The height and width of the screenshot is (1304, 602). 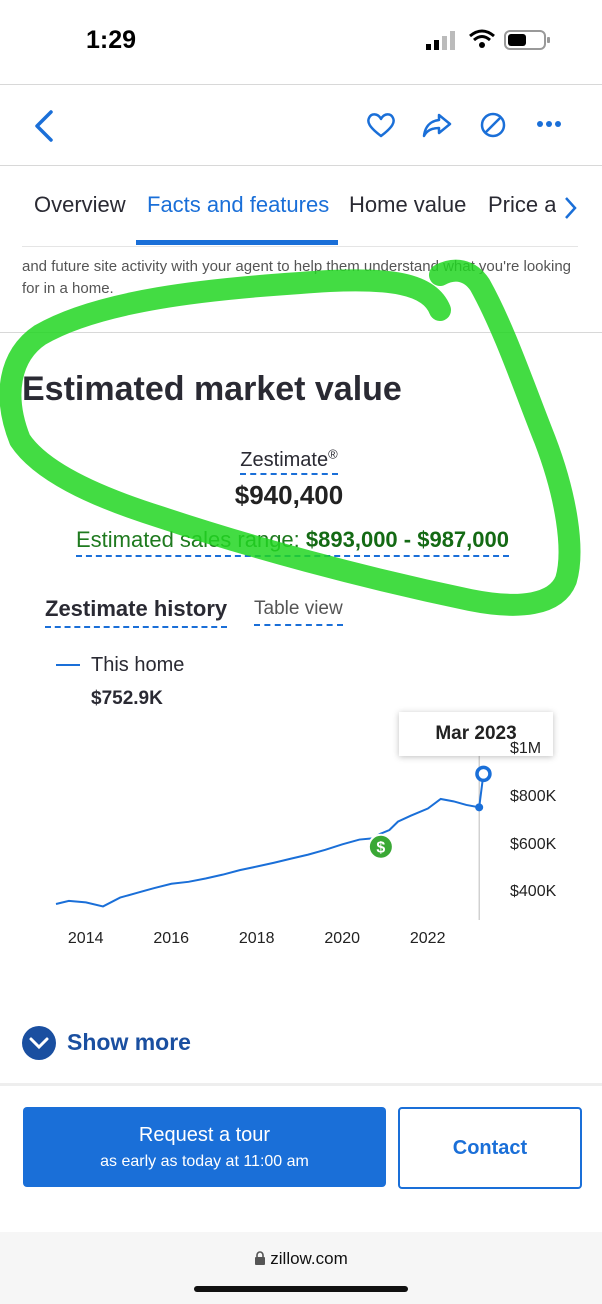 I want to click on heart-icon, so click(x=381, y=125).